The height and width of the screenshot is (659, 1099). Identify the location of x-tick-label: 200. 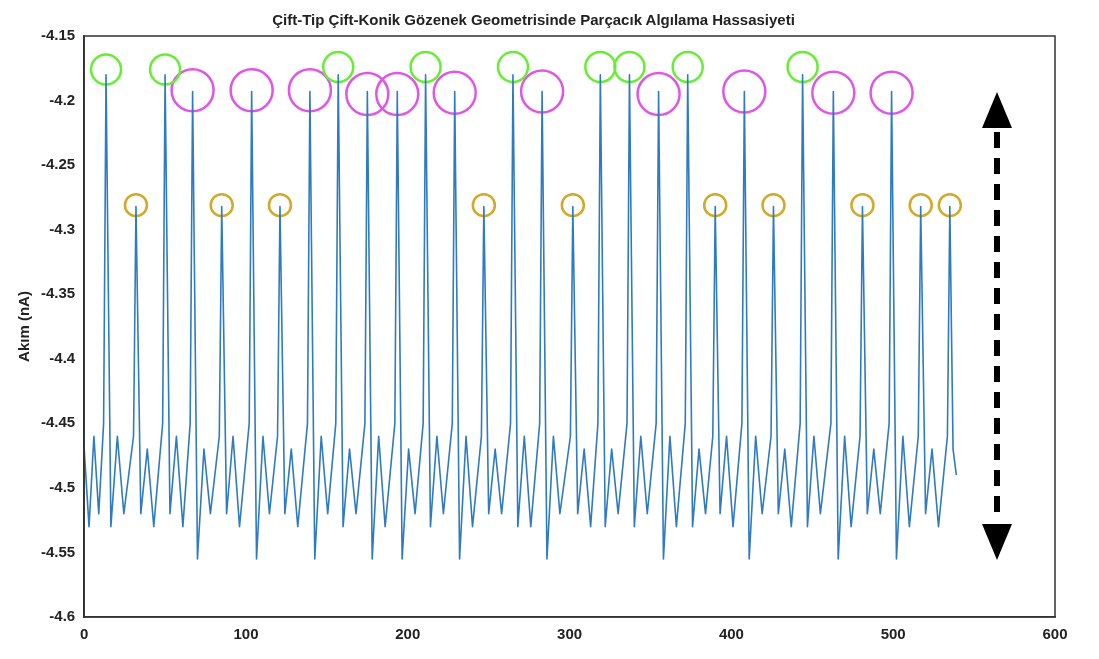
(408, 634).